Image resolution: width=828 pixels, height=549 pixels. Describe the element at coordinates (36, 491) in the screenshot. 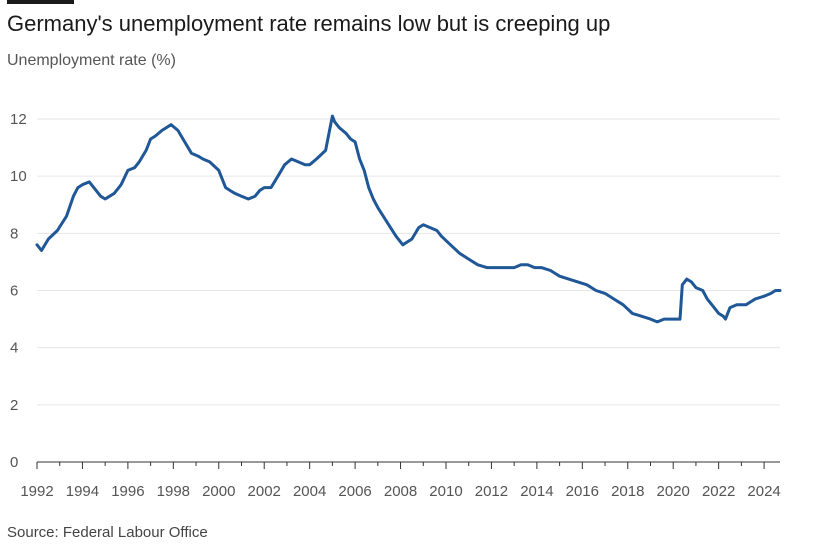

I see `x-tick-label-1992: 1992` at that location.